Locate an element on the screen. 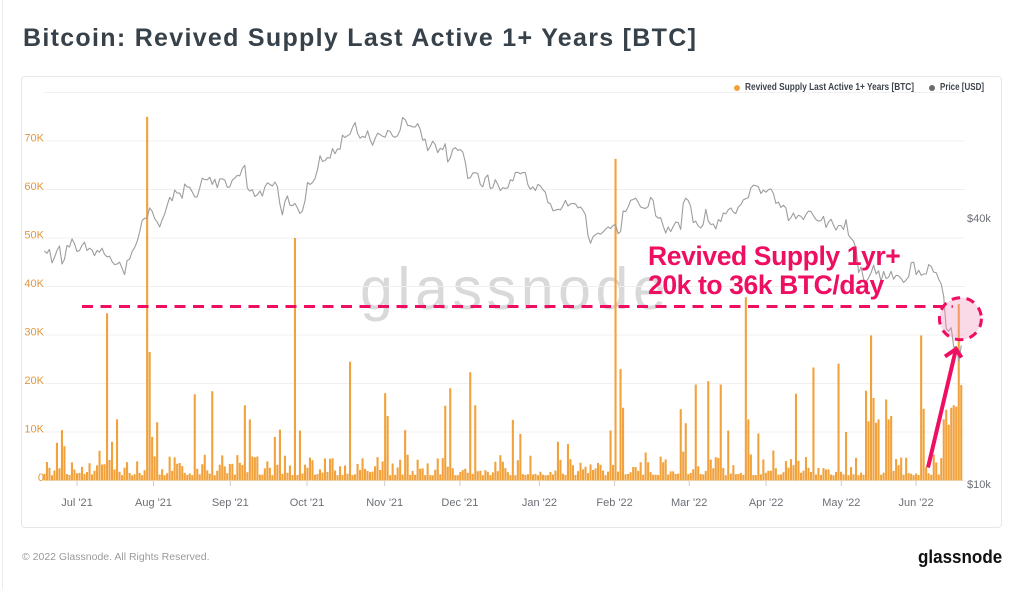  svg-text: Sep '21 is located at coordinates (230, 503).